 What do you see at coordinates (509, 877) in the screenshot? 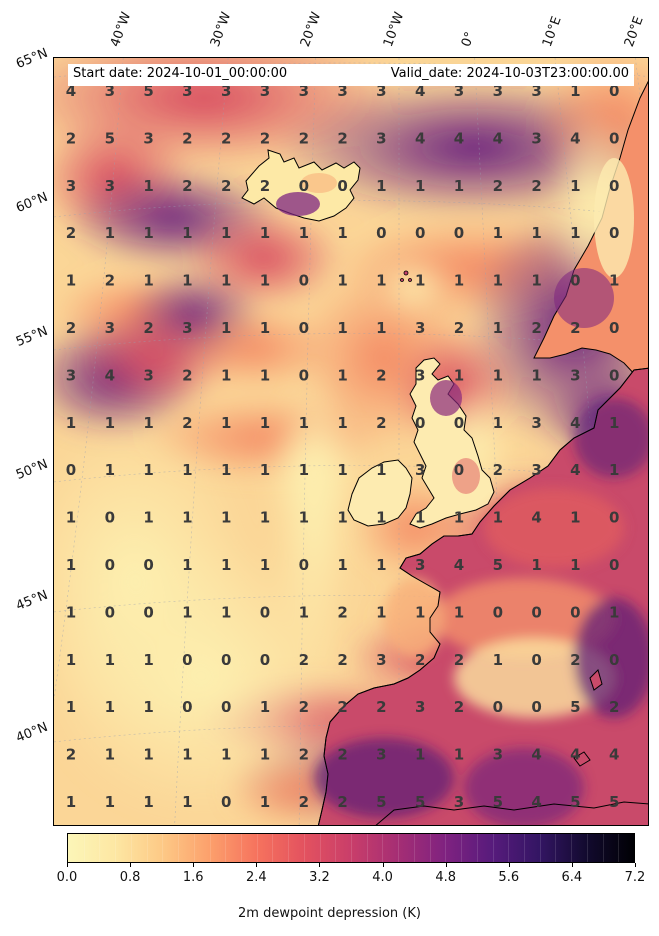
I see `colorbar-tick-label: 5.6` at bounding box center [509, 877].